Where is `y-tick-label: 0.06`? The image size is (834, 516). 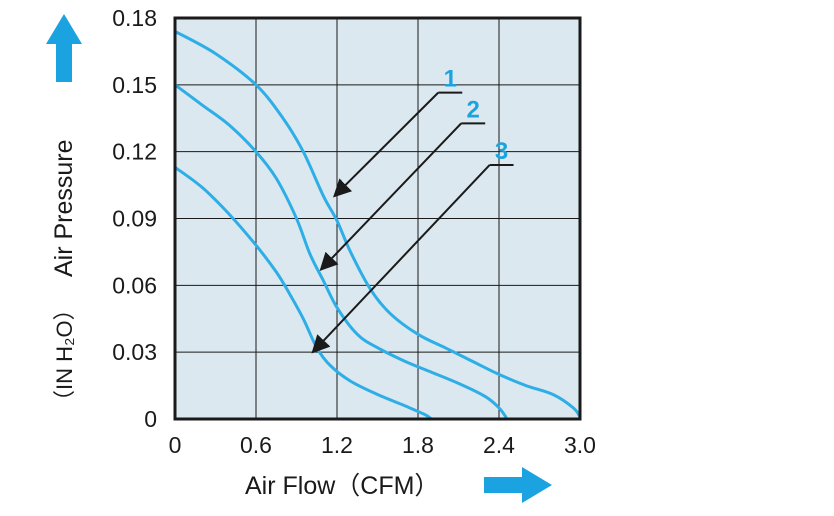 y-tick-label: 0.06 is located at coordinates (134, 285).